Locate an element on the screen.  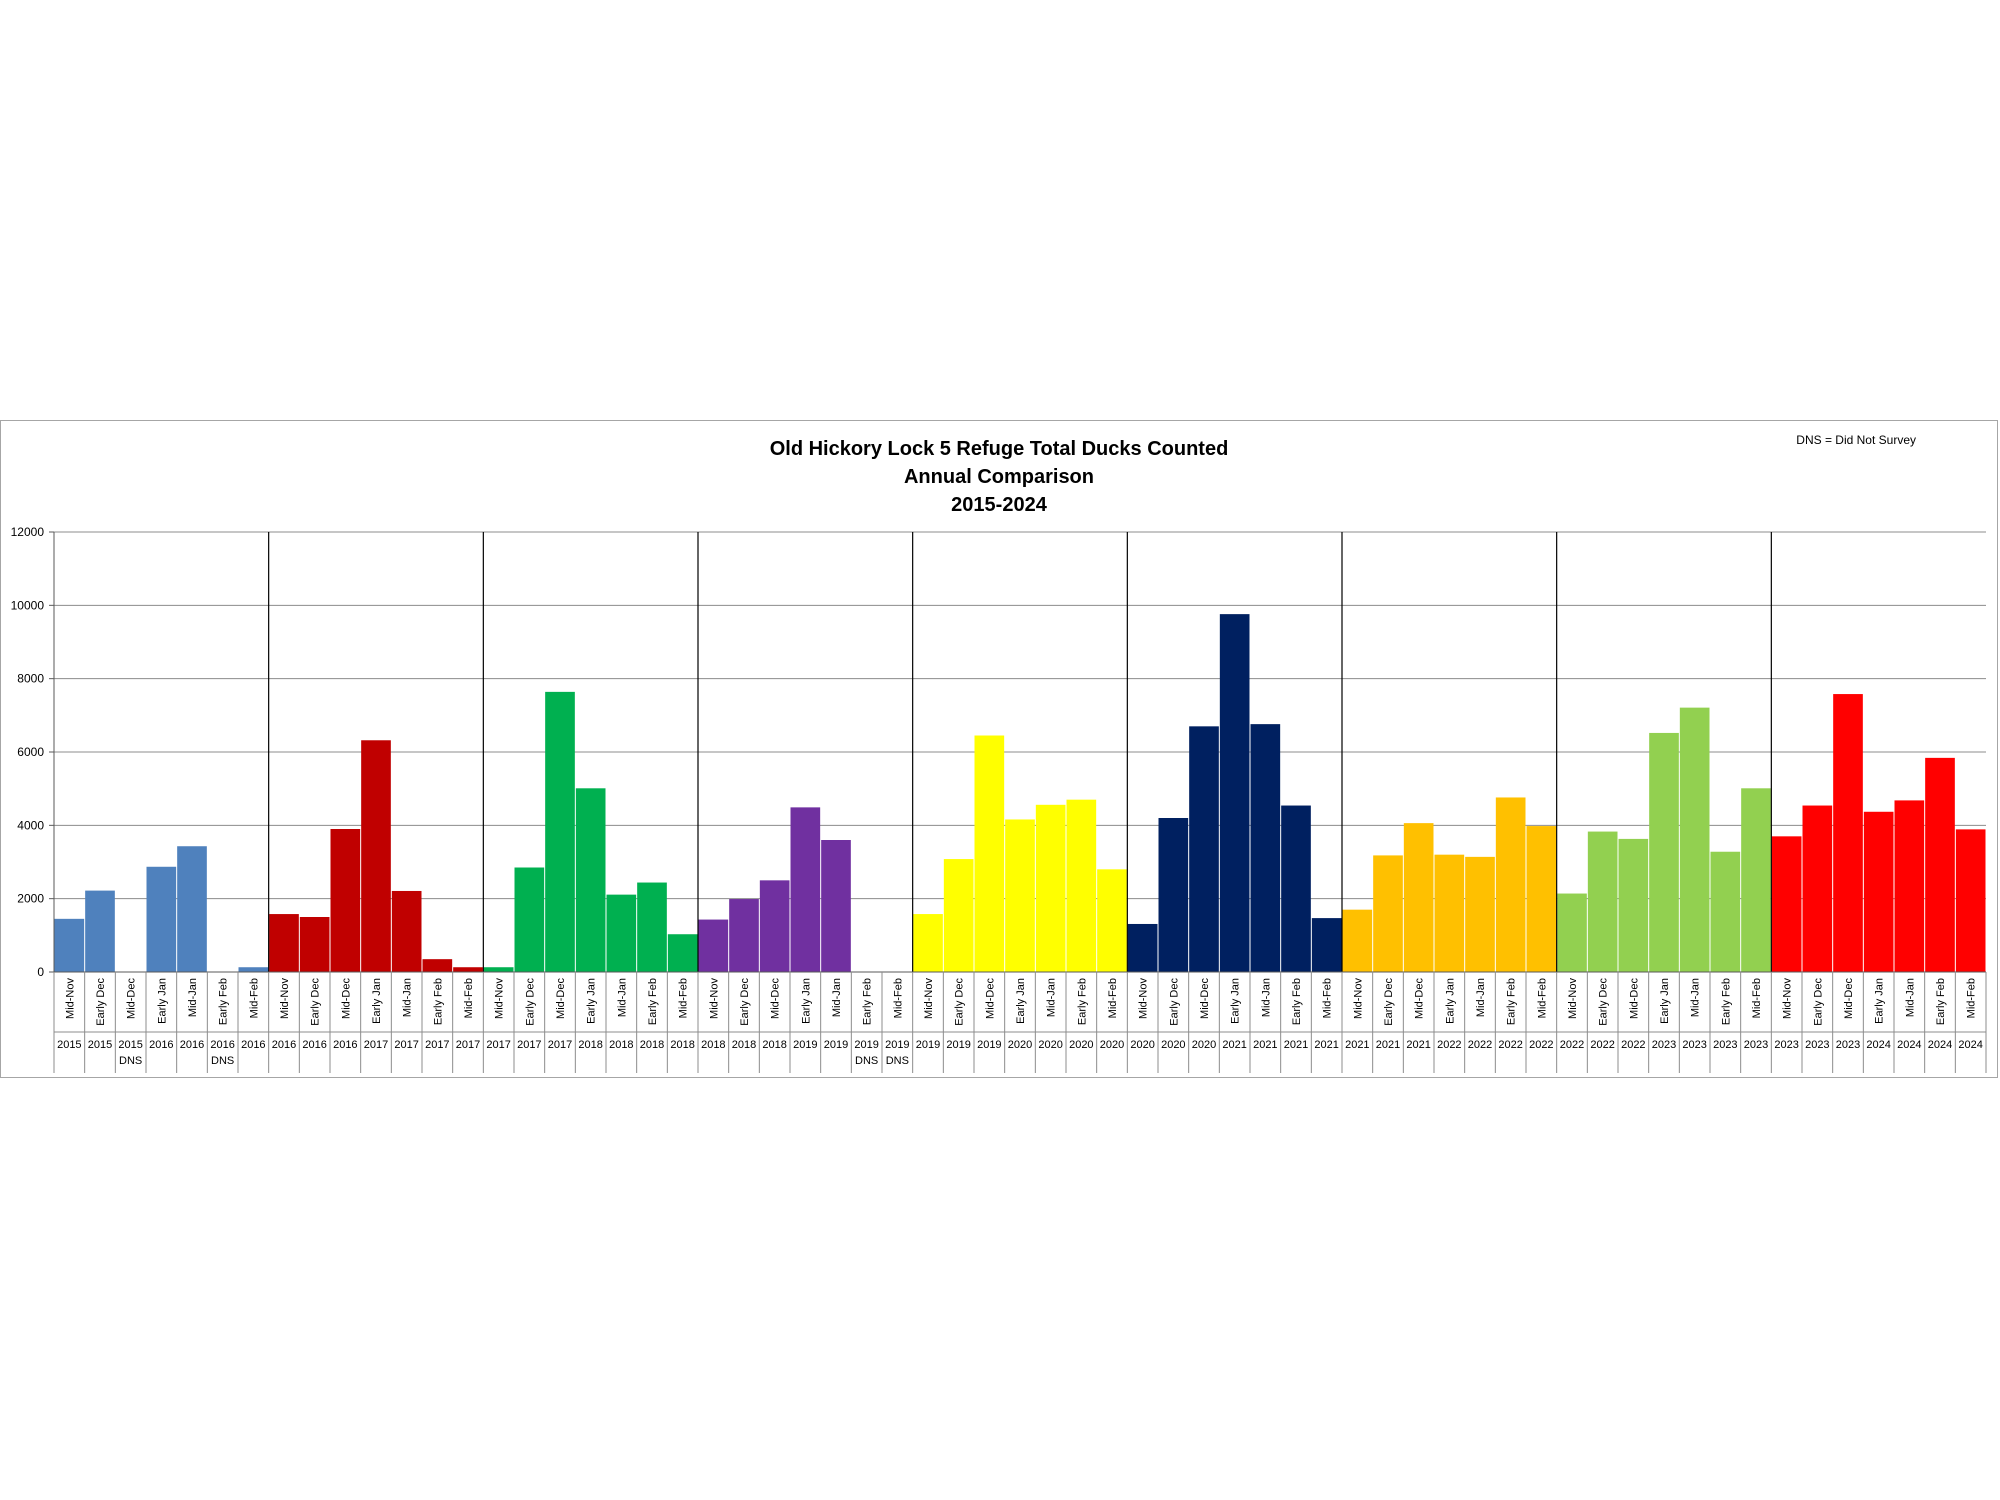
year-label: 2015 is located at coordinates (130, 1045).